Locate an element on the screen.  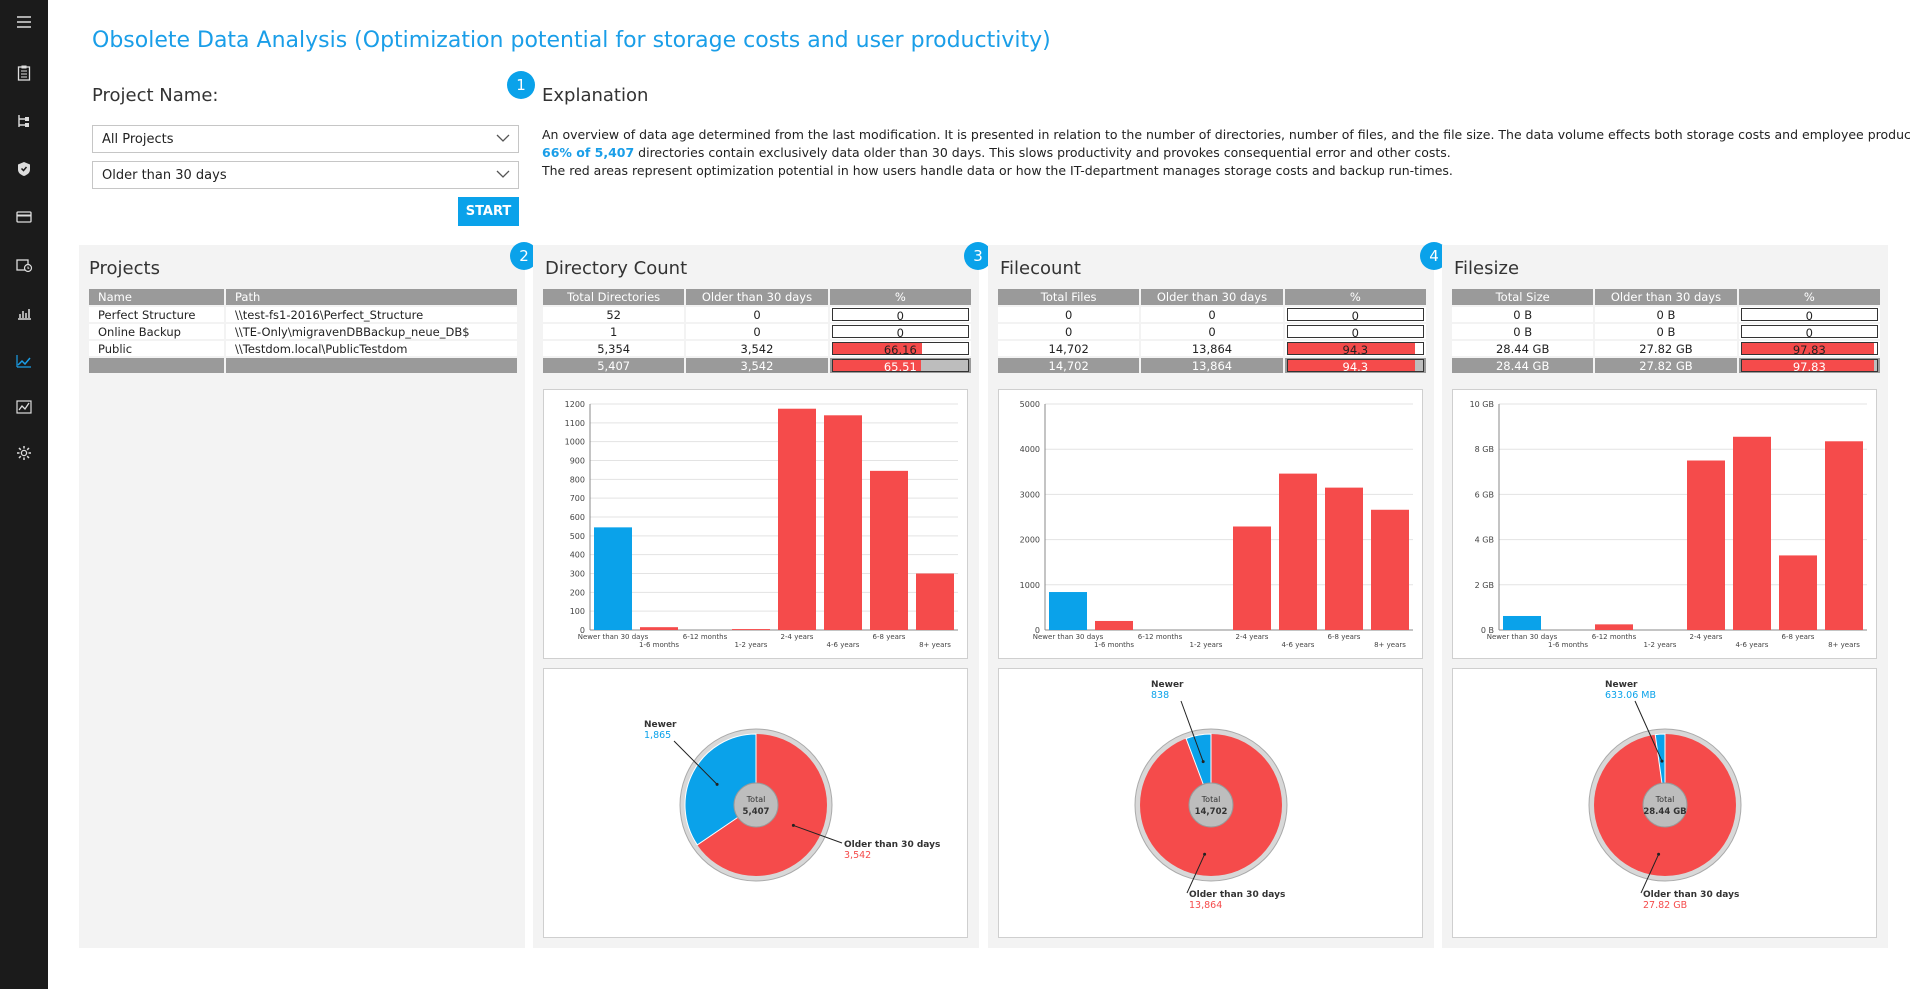
y-tick-label: 100 is located at coordinates (577, 611).